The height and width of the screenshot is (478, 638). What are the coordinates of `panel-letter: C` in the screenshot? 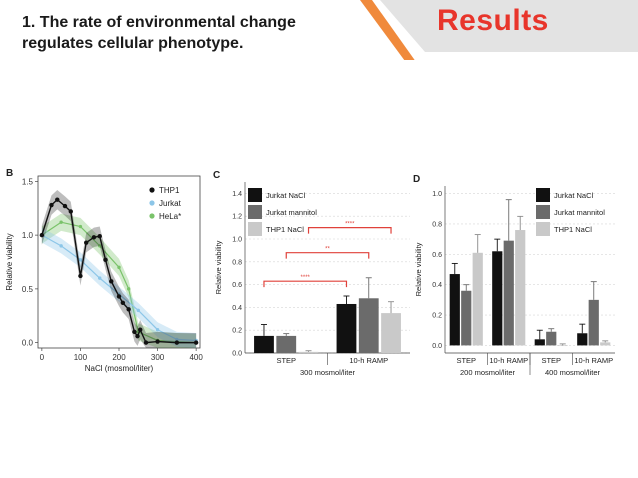 It's located at (216, 175).